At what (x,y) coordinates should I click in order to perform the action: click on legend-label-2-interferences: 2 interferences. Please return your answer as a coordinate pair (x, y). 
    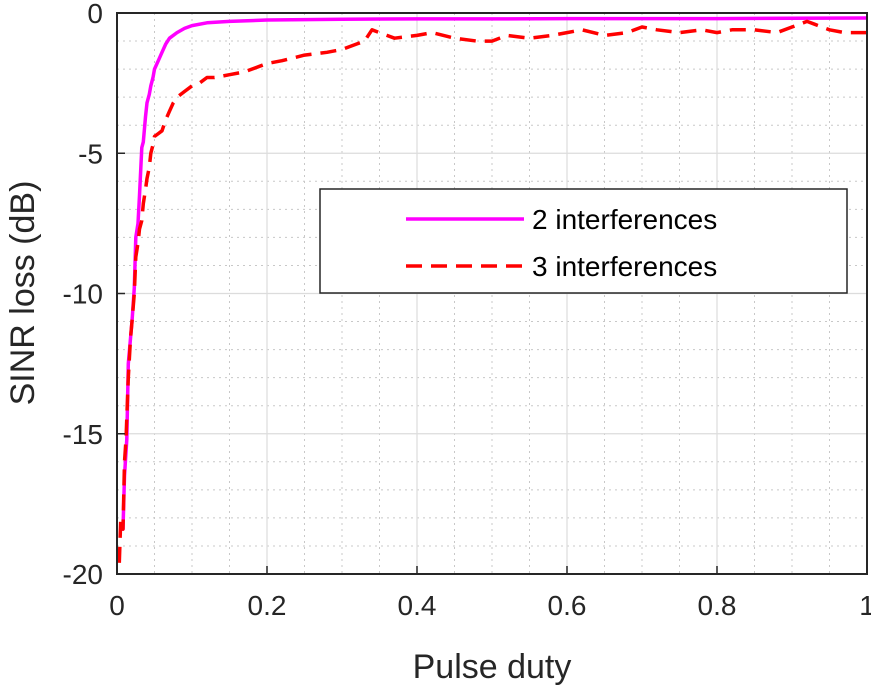
    Looking at the image, I should click on (624, 219).